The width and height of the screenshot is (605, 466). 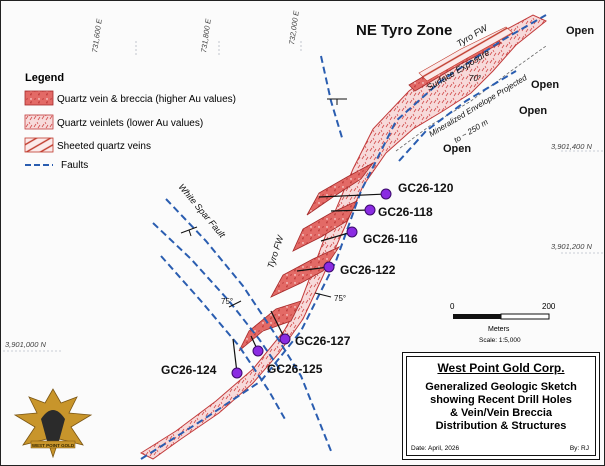 I want to click on grid-easting-2: 731,800 E, so click(x=206, y=35).